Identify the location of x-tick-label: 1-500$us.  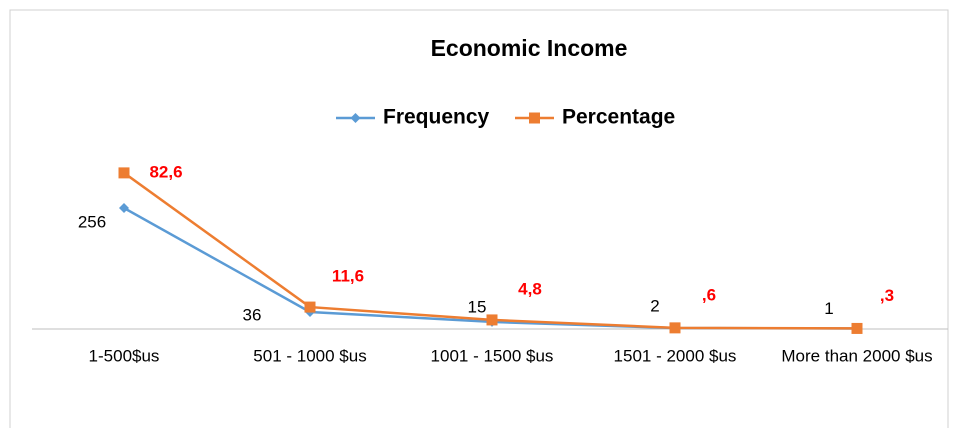
(124, 355).